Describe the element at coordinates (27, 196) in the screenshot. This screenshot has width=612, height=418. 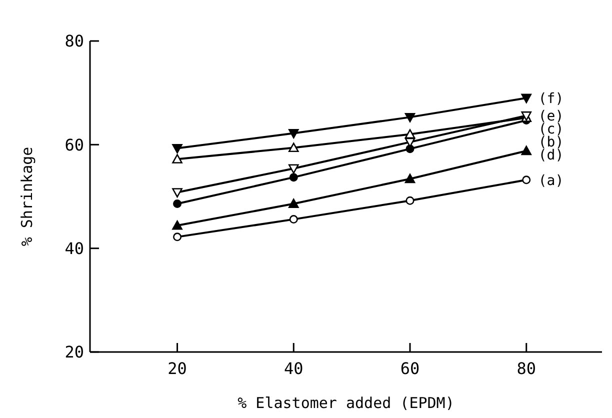
I see `y-axis-title: % Shrinkage` at that location.